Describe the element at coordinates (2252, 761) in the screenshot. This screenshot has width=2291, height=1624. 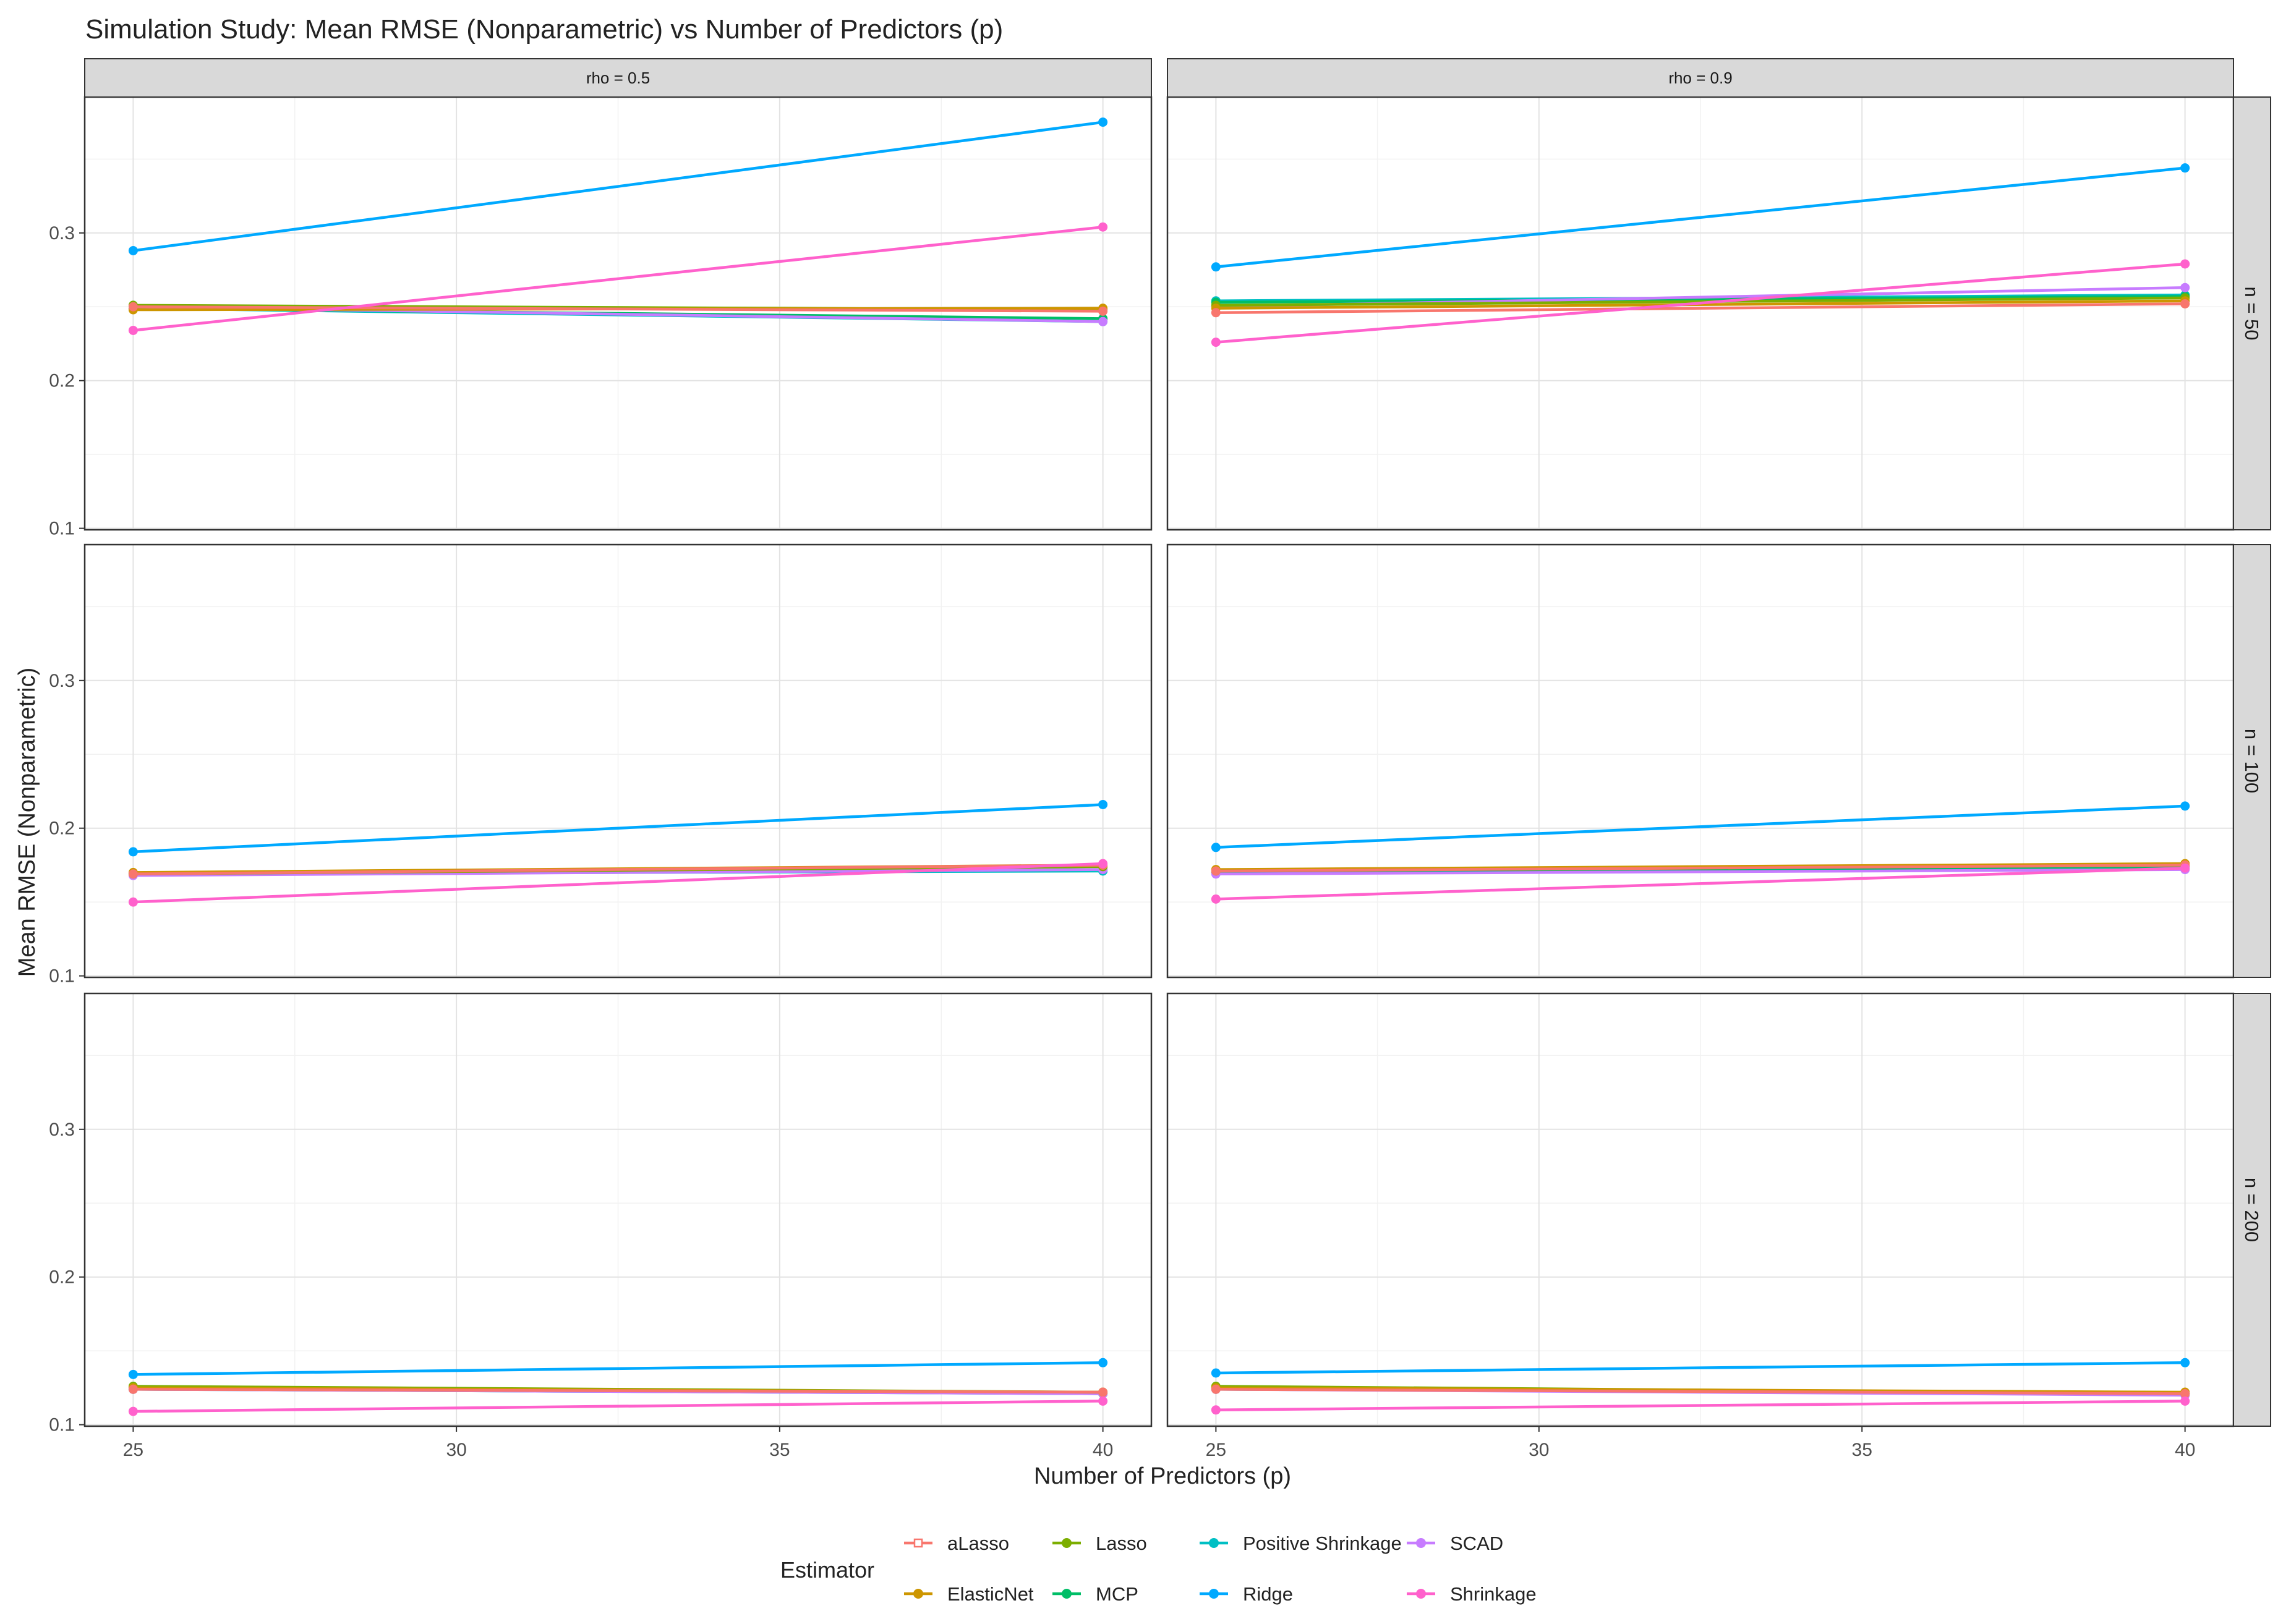
I see `strip-label-n-100: n = 100` at that location.